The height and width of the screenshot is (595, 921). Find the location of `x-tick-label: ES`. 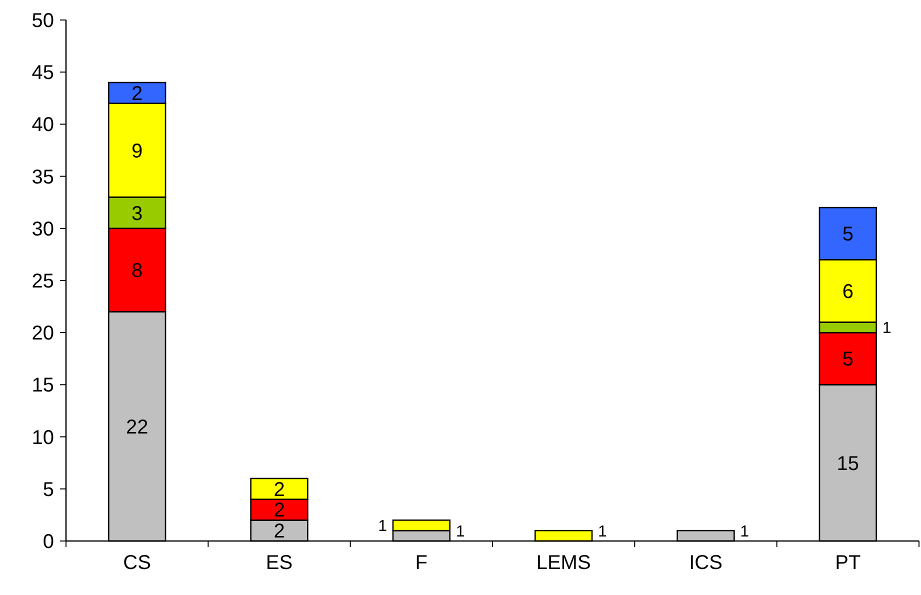

x-tick-label: ES is located at coordinates (279, 563).